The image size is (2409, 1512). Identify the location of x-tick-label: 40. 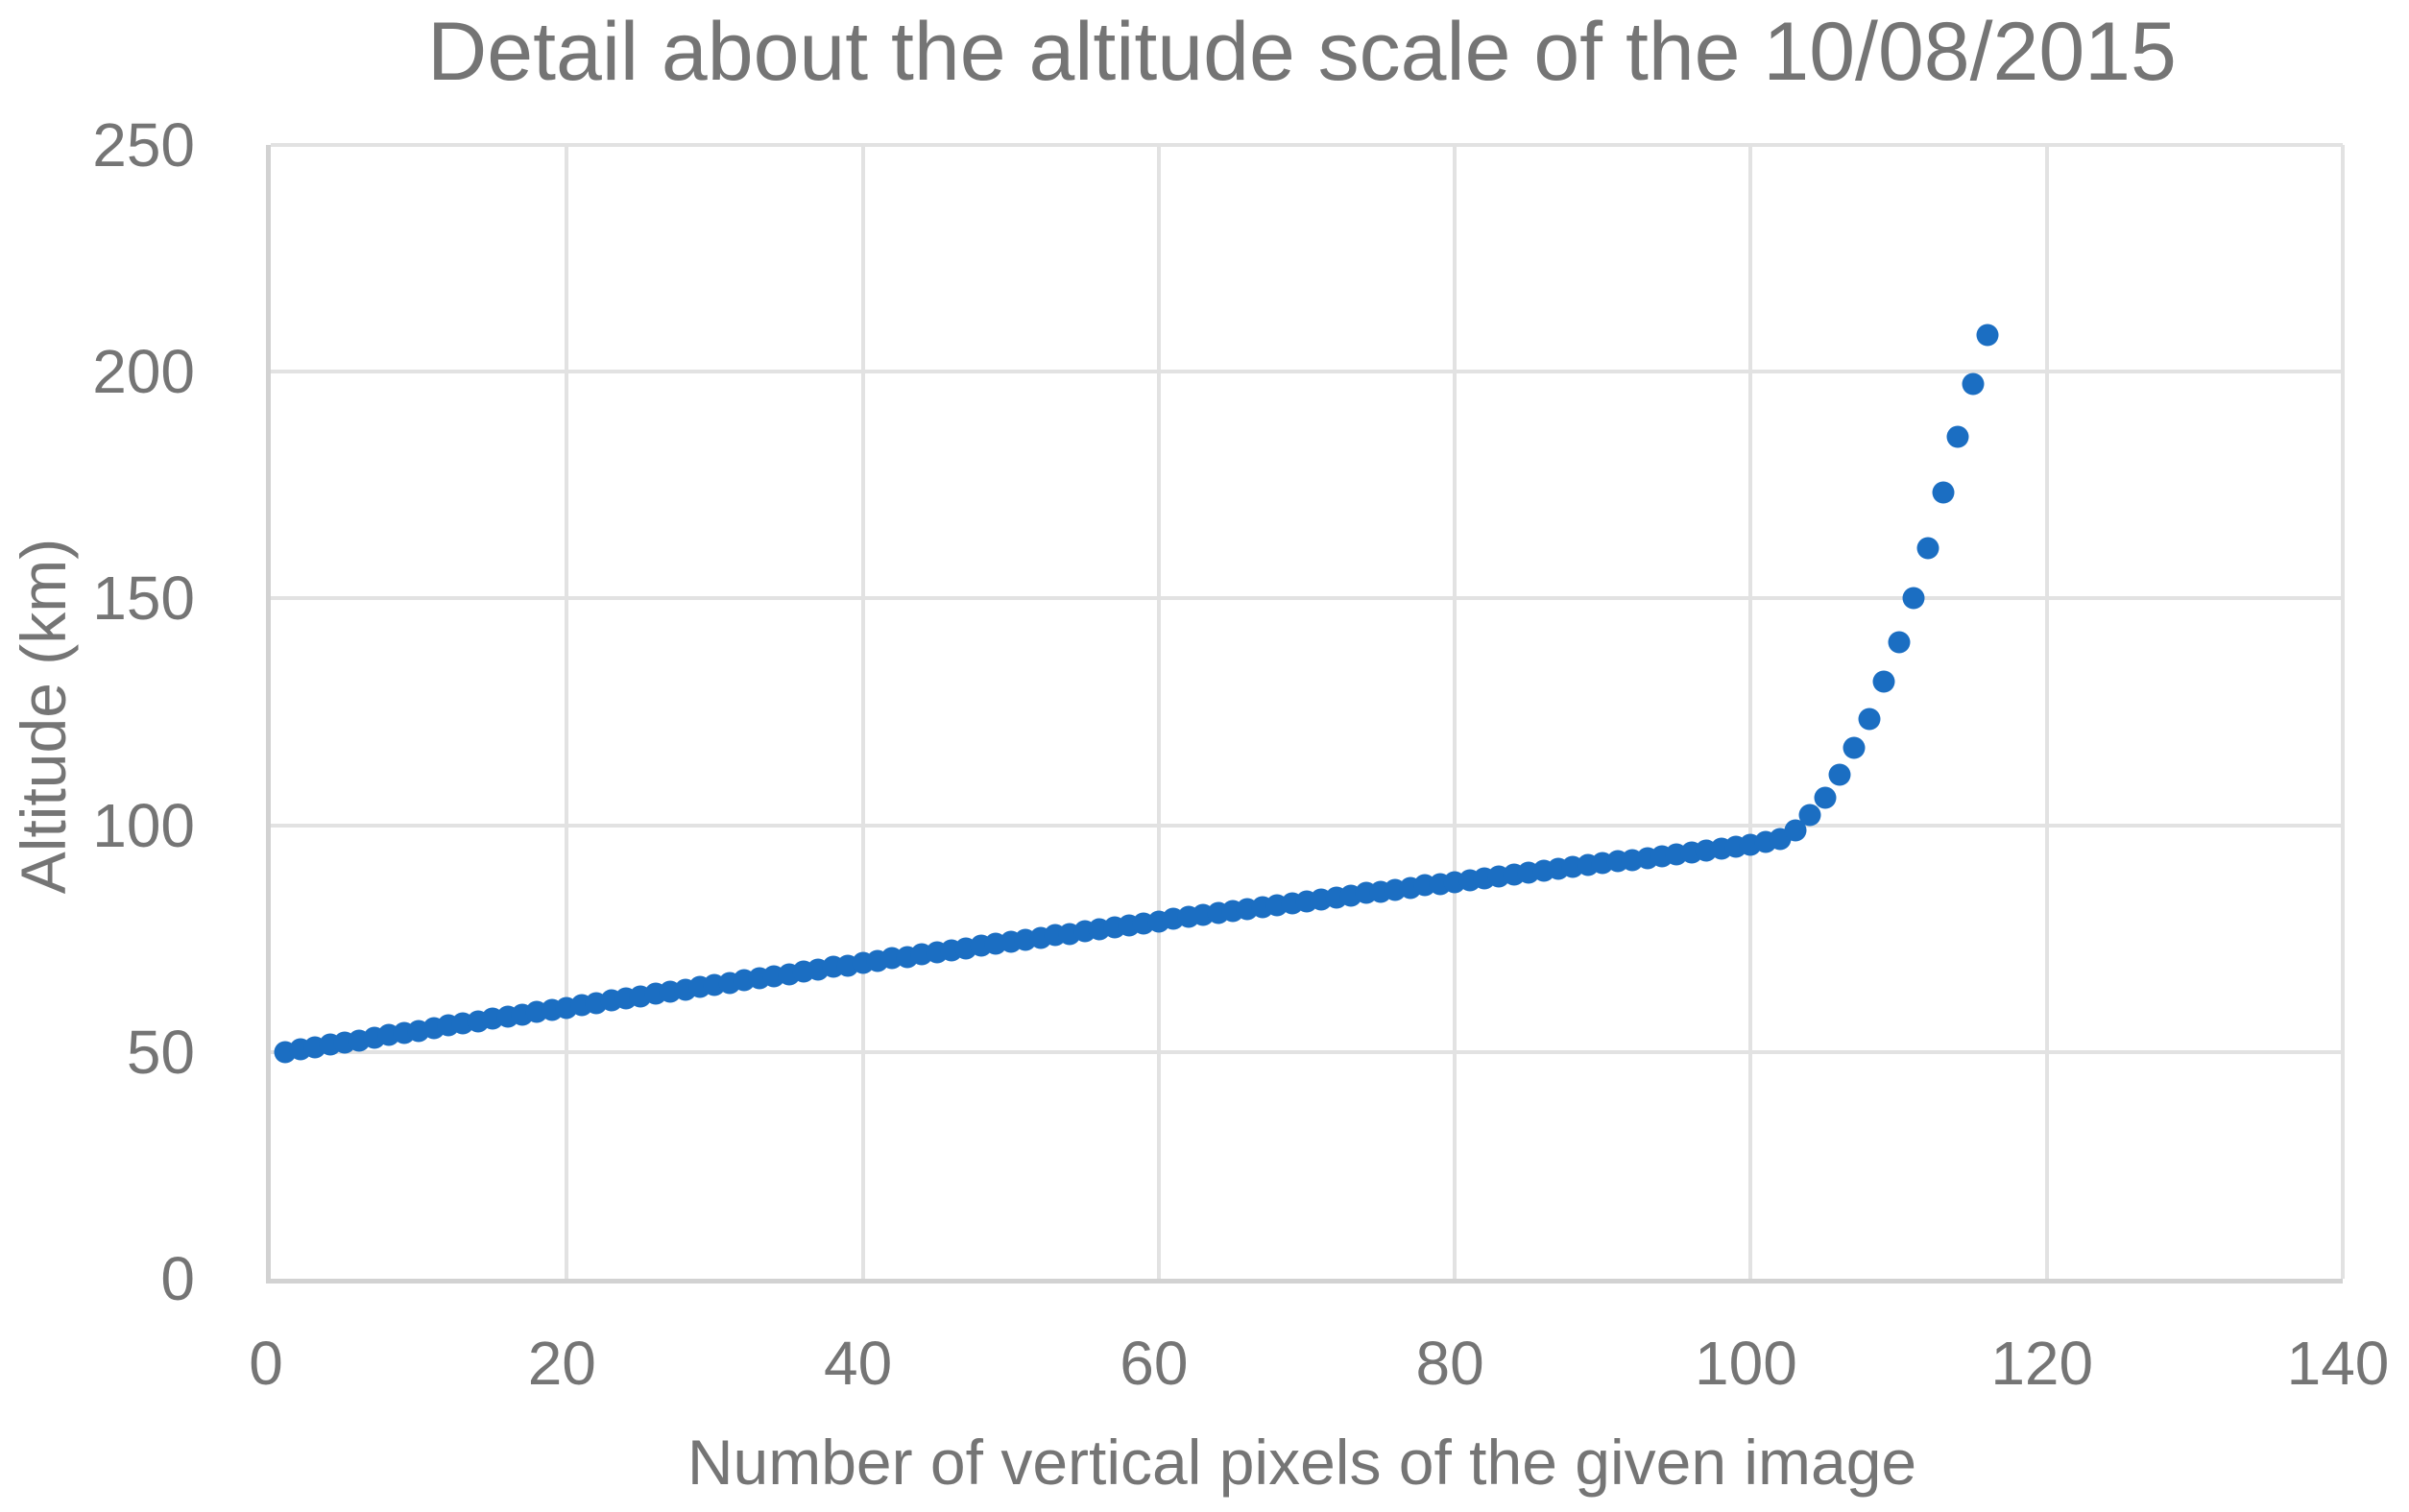
(858, 1363).